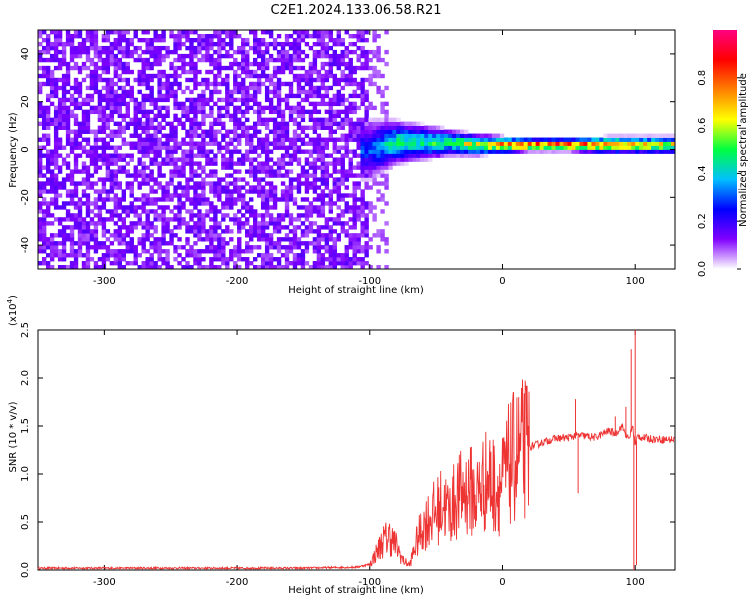  What do you see at coordinates (13, 314) in the screenshot?
I see `snr-multiplier-prefix: (x10` at bounding box center [13, 314].